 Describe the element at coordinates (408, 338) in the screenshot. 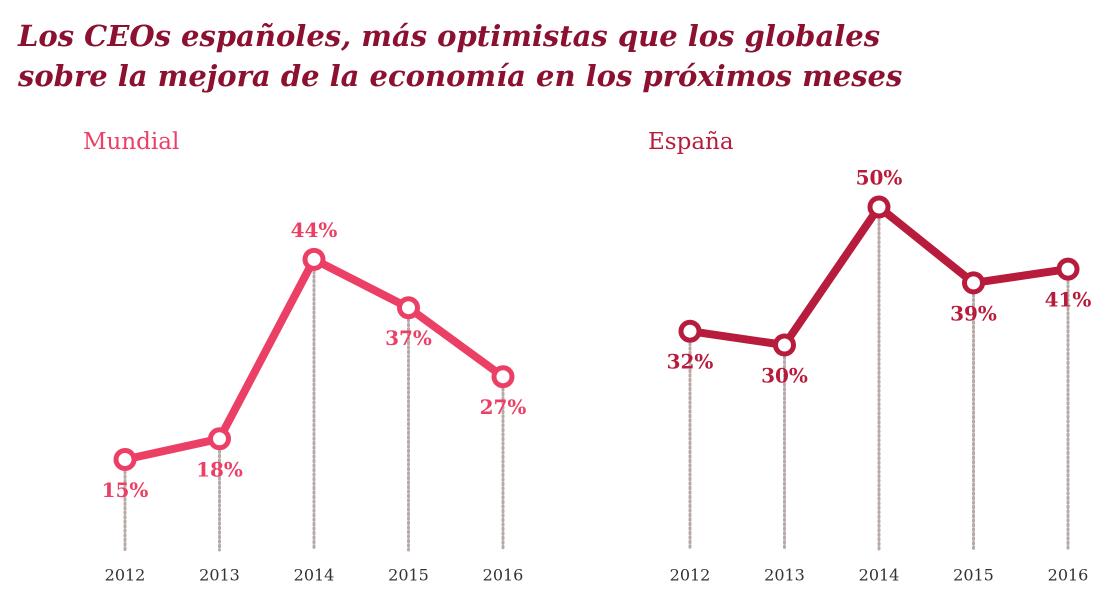

I see `data-label: 37%` at that location.